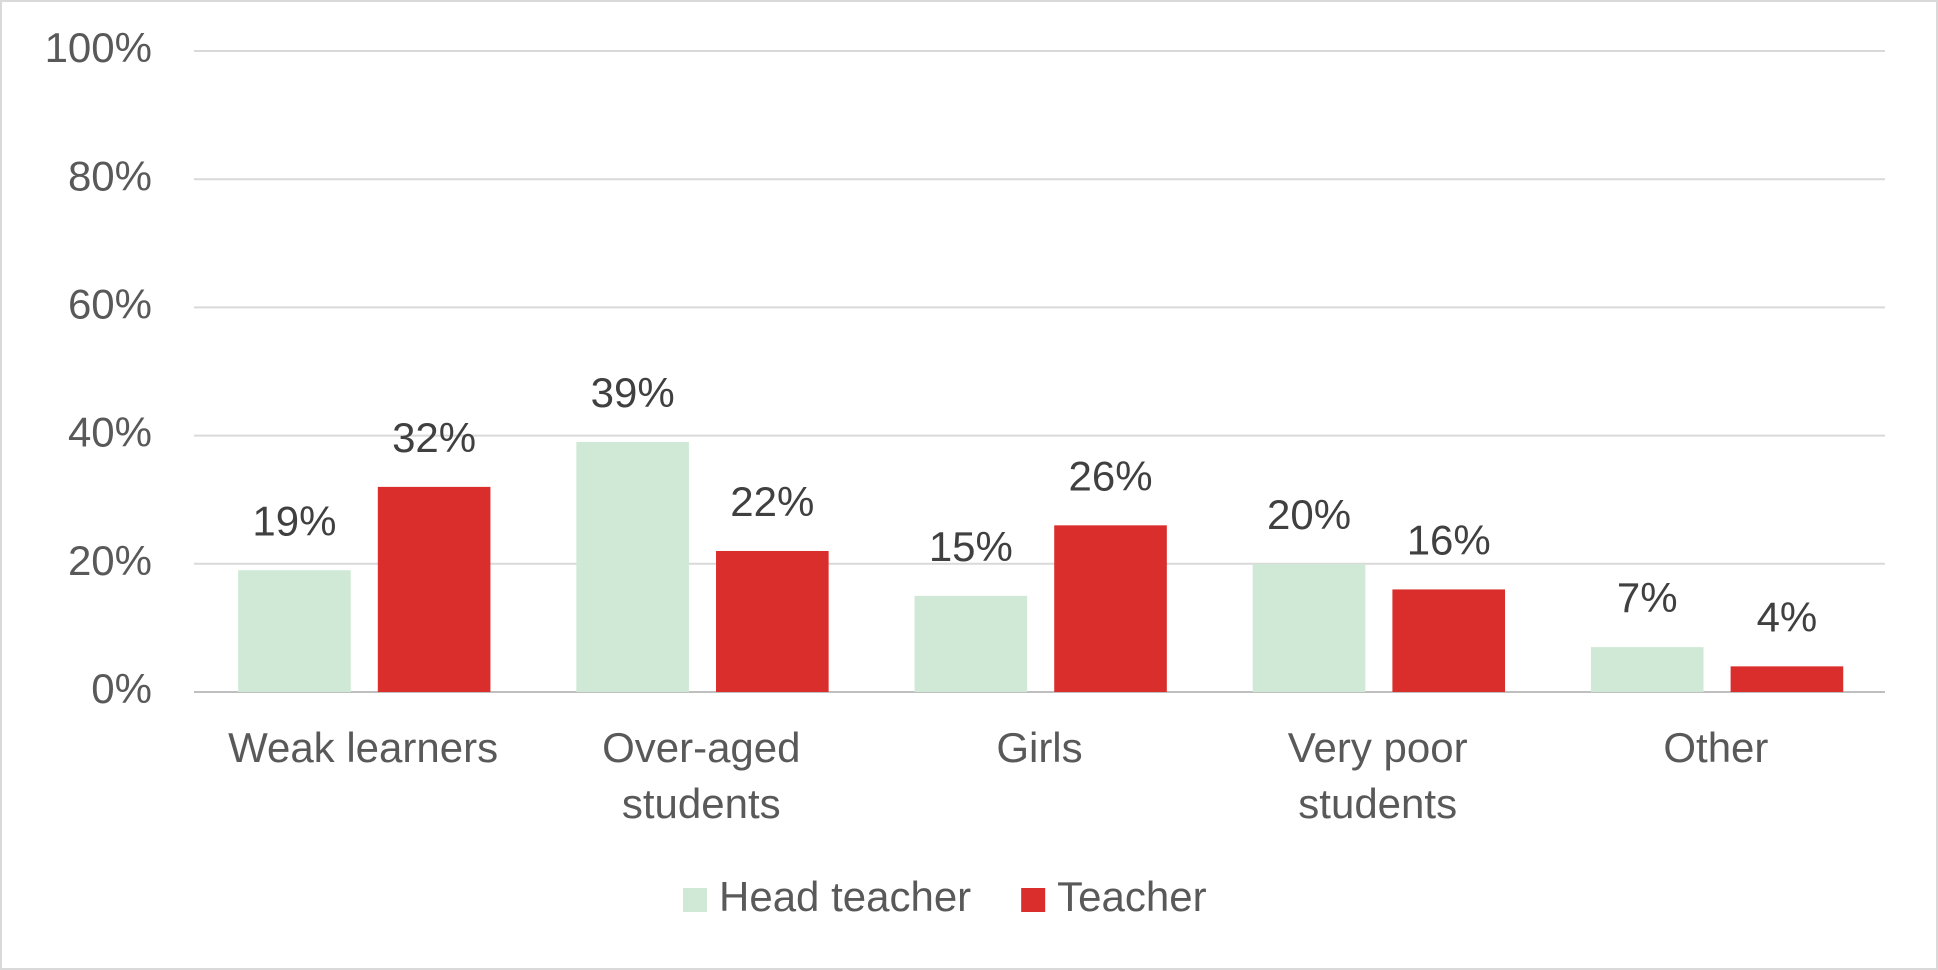 The image size is (1938, 970). I want to click on y-tick-label: 60%, so click(110, 303).